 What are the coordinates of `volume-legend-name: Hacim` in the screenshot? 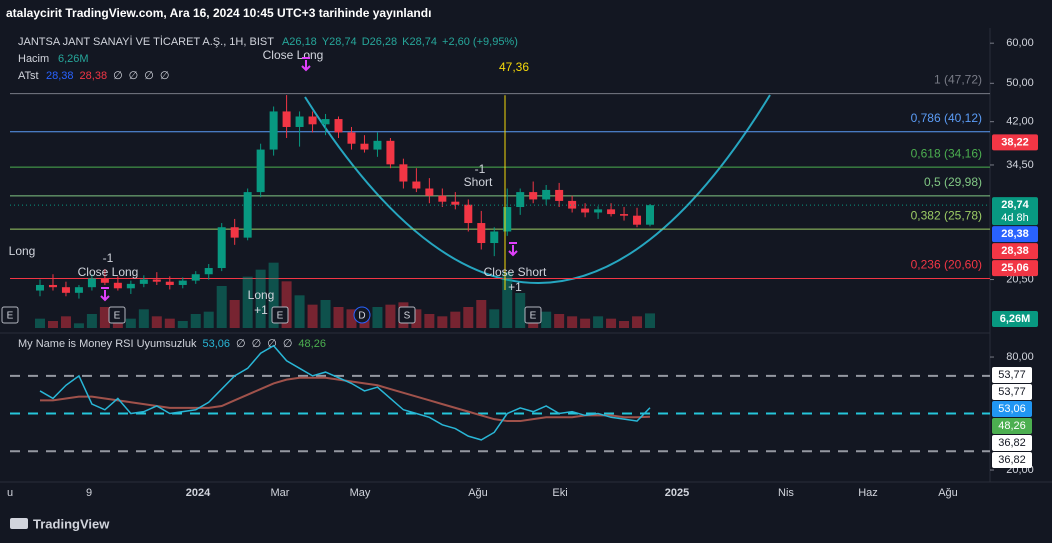 It's located at (33, 59).